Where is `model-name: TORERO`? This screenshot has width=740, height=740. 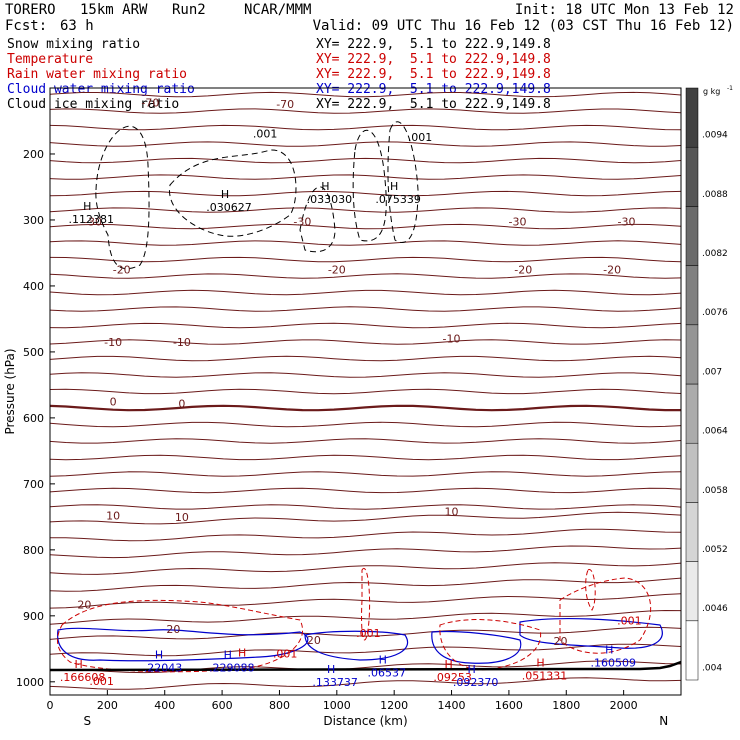
model-name: TORERO is located at coordinates (30, 10).